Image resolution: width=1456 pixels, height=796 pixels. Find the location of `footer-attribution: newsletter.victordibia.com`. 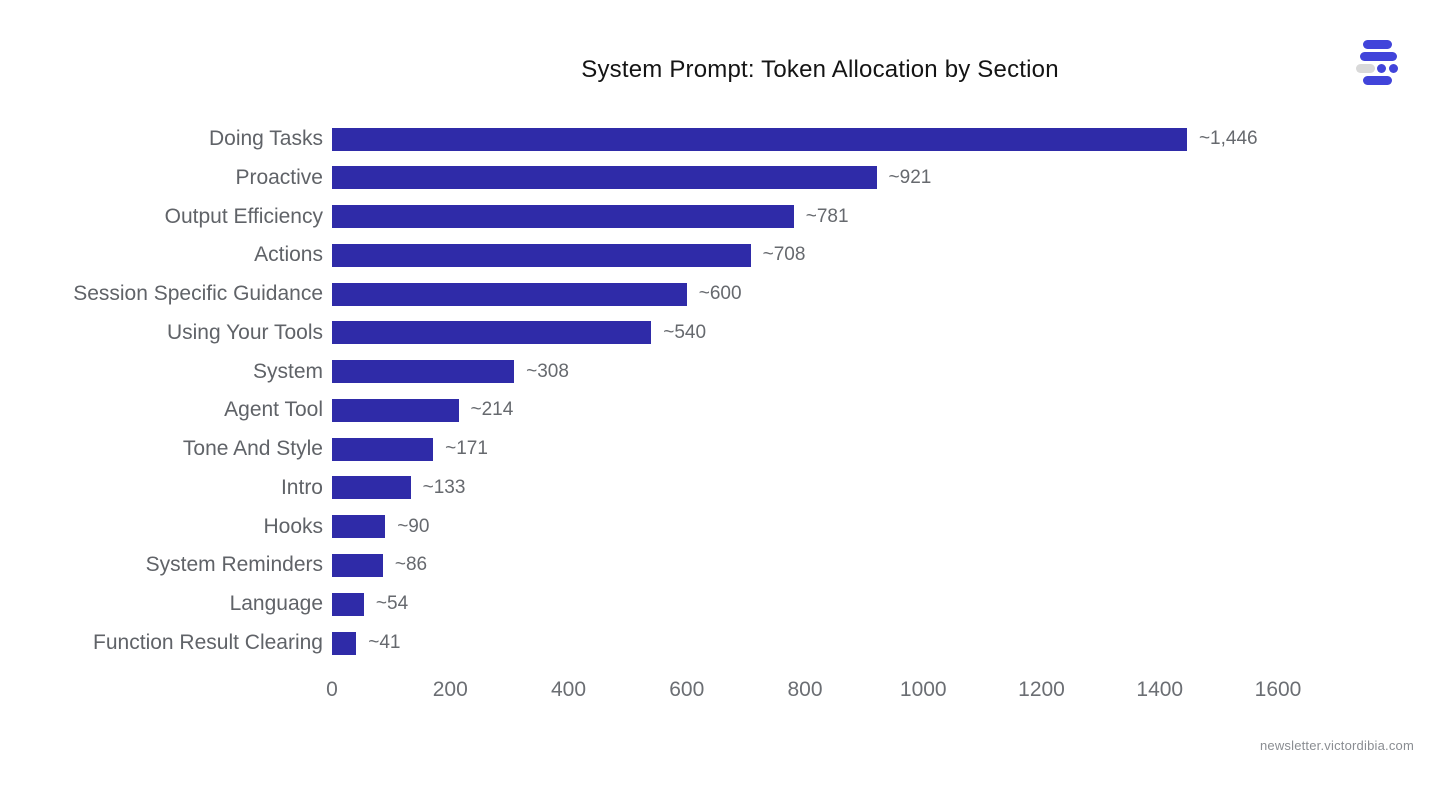

footer-attribution: newsletter.victordibia.com is located at coordinates (1336, 745).